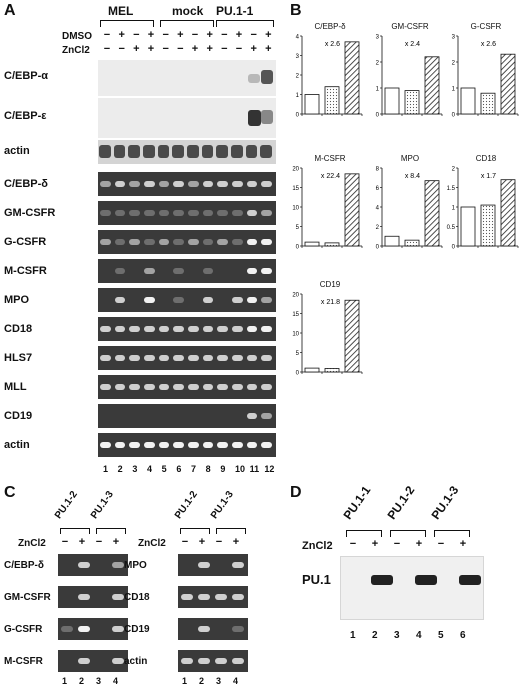  I want to click on dmso-sign-6: +, so click(180, 35).